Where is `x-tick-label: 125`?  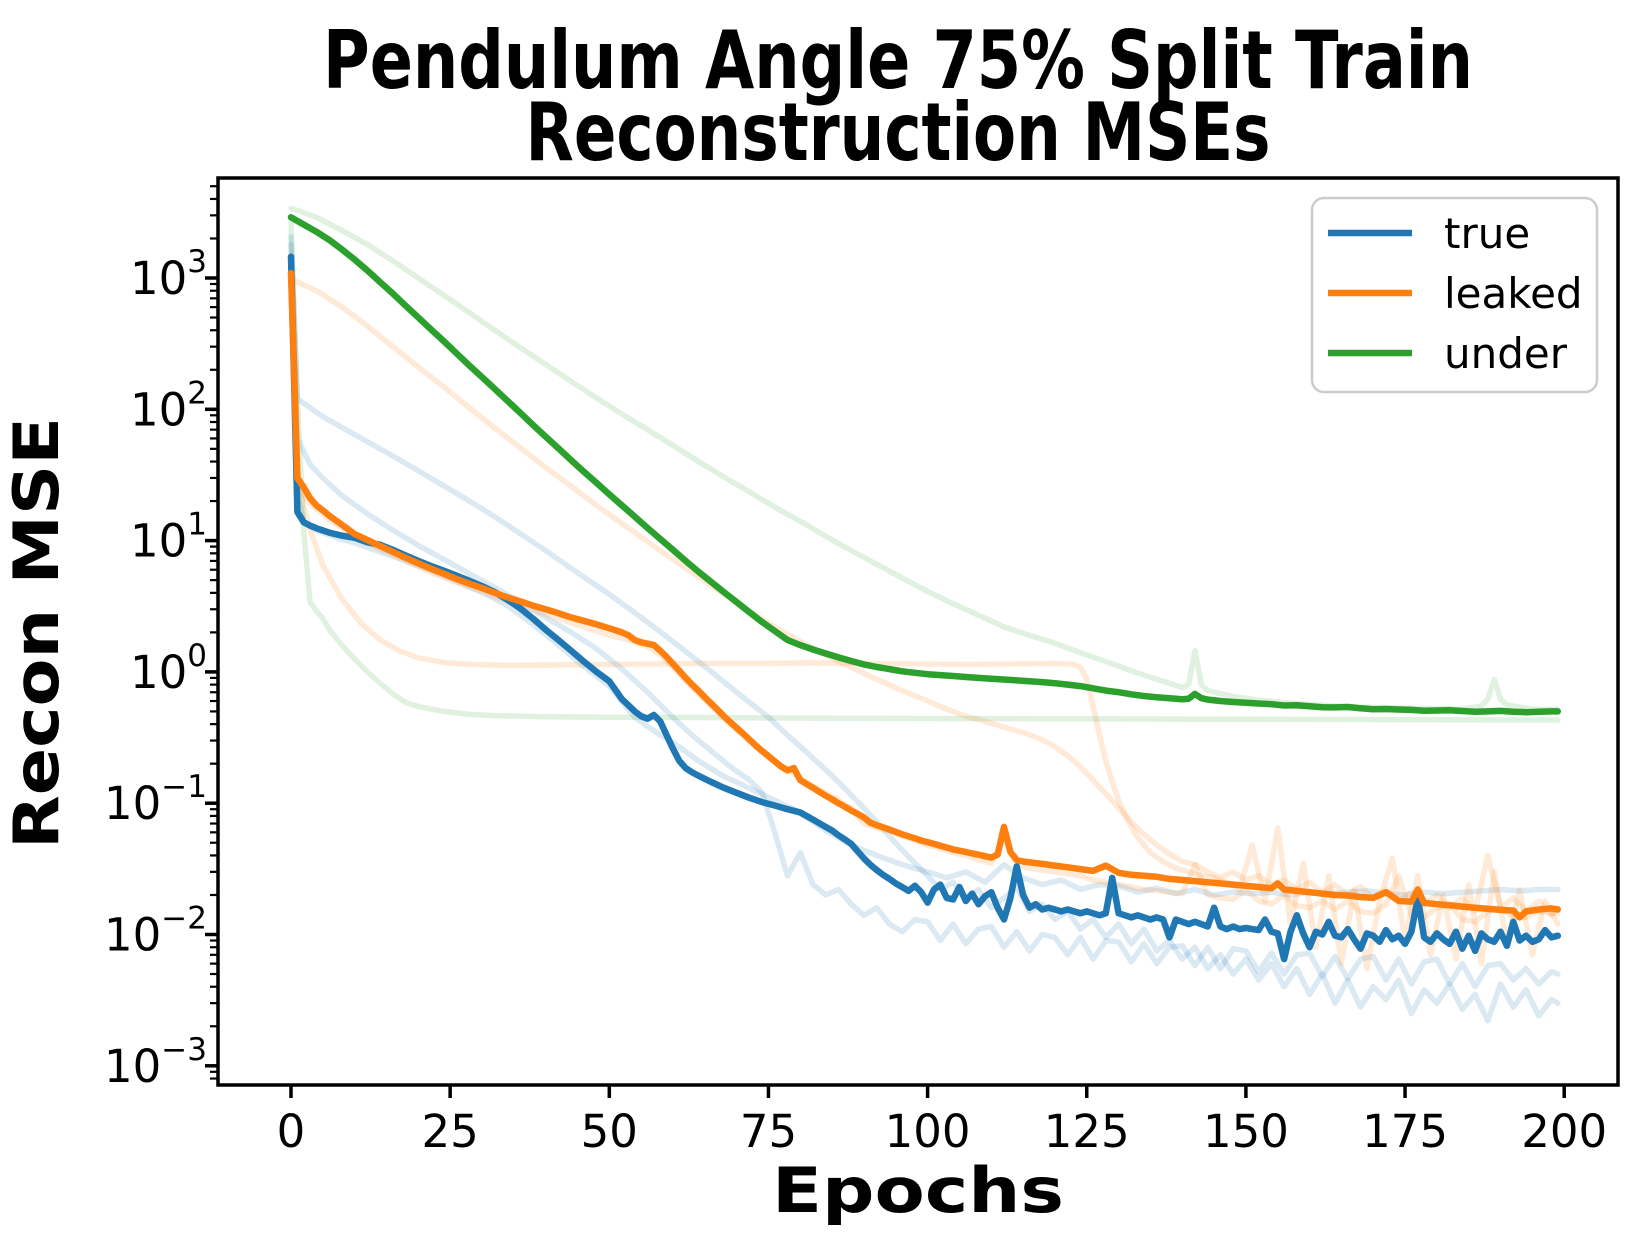
x-tick-label: 125 is located at coordinates (1087, 1131).